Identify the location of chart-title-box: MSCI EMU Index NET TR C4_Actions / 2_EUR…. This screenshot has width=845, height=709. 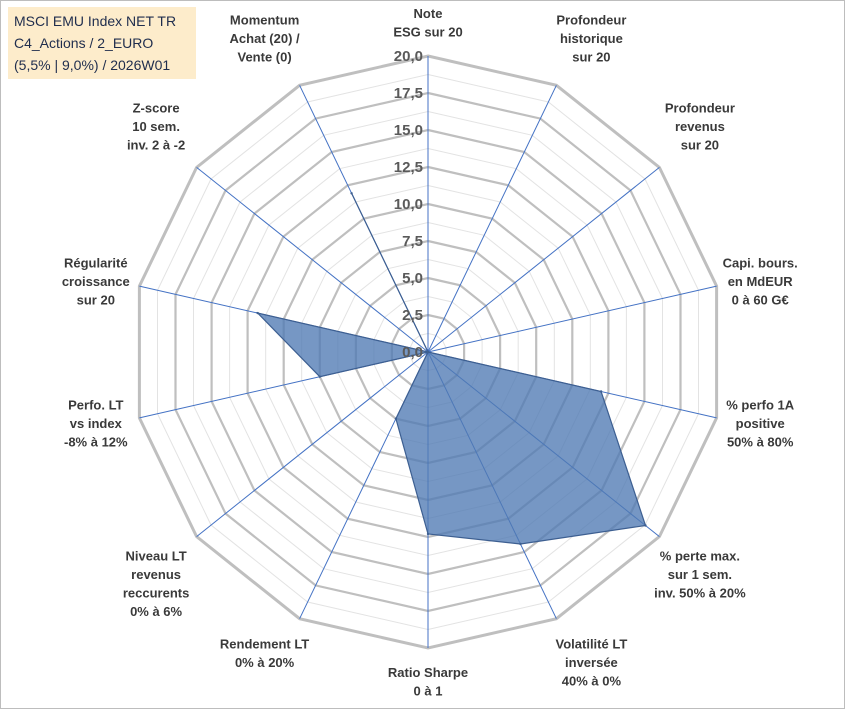
(102, 43).